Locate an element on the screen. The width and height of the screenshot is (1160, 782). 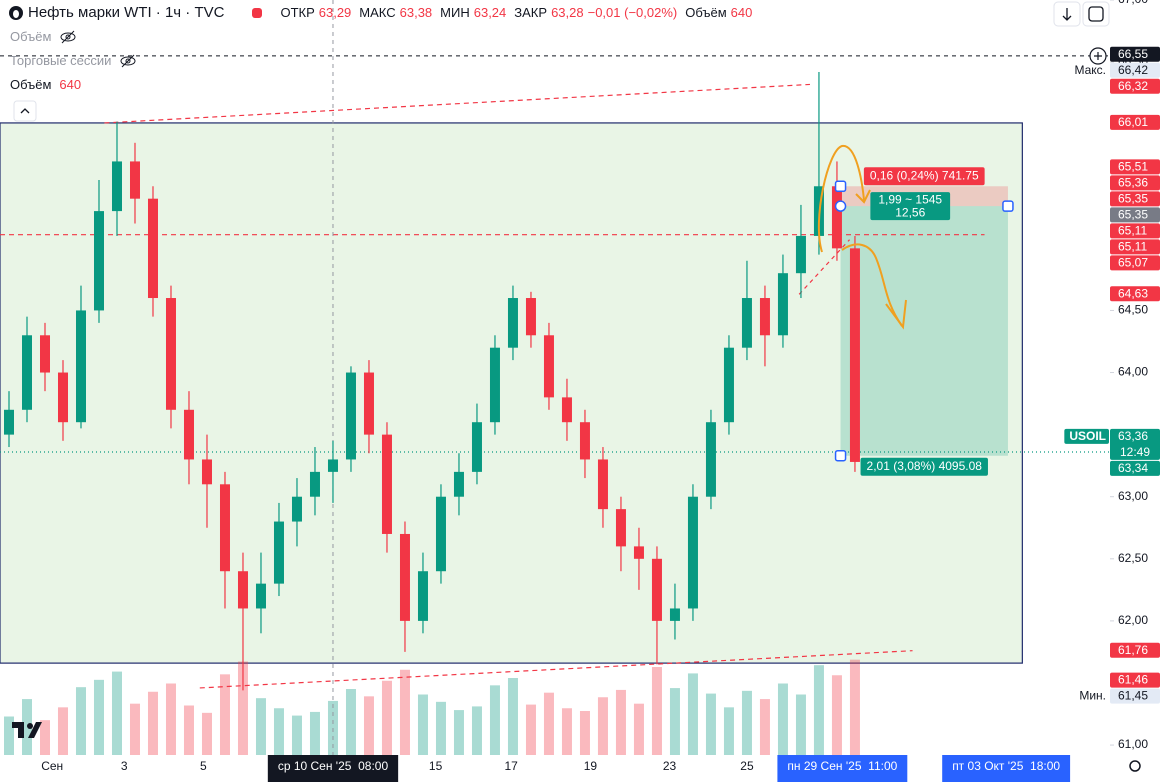
x-tick-label: Сен is located at coordinates (52, 766).